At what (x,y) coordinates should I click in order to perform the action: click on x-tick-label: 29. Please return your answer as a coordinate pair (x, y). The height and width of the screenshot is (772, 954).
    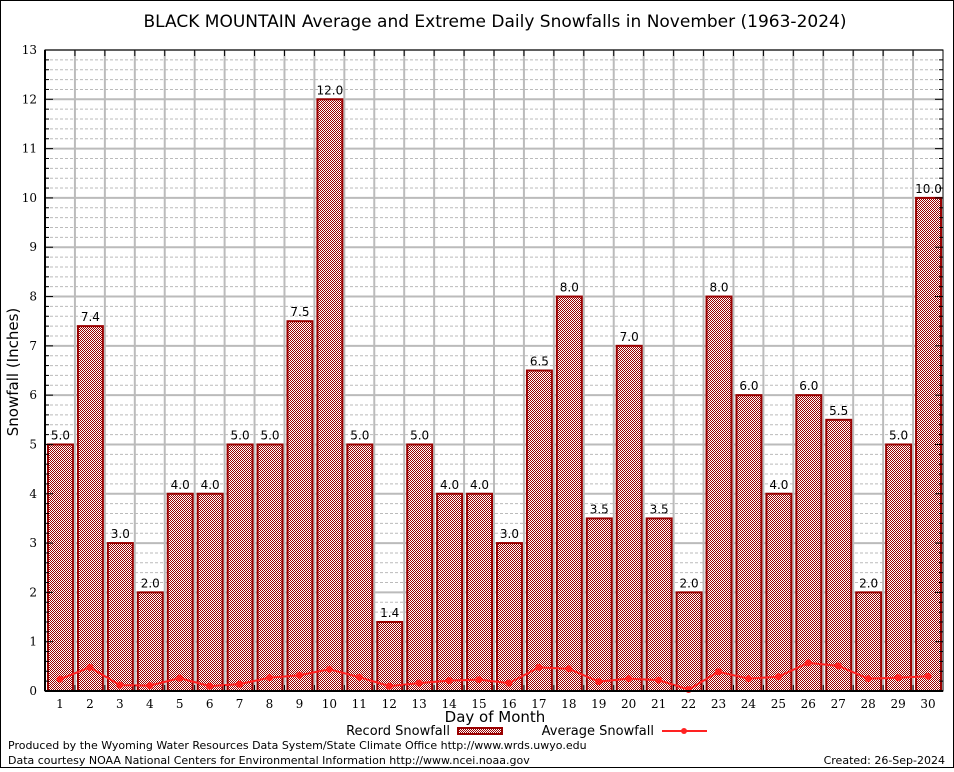
    Looking at the image, I should click on (897, 704).